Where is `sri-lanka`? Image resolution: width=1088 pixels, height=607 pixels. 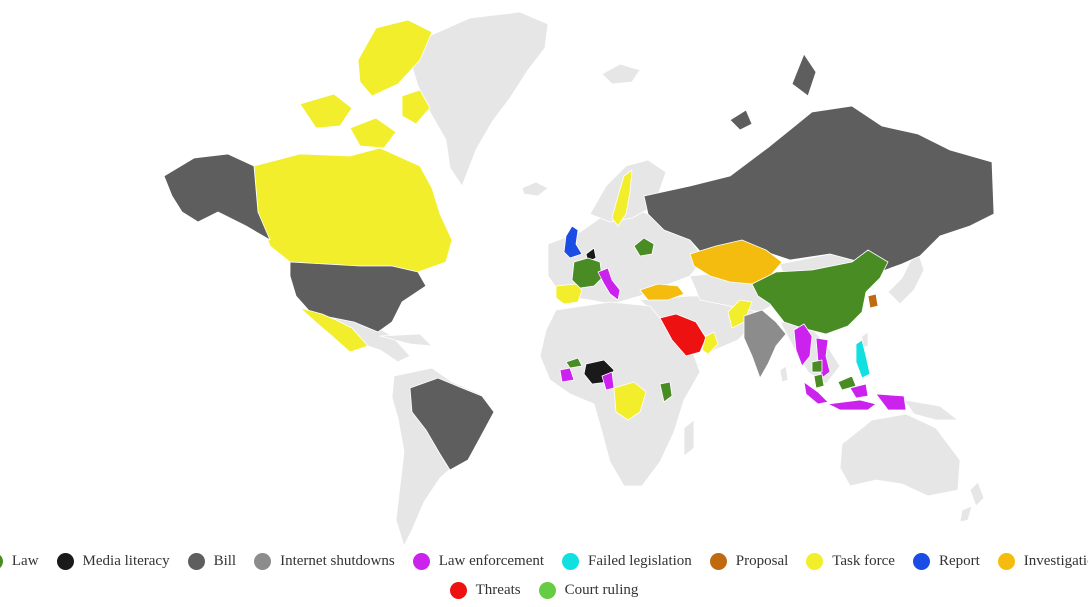
sri-lanka is located at coordinates (784, 374).